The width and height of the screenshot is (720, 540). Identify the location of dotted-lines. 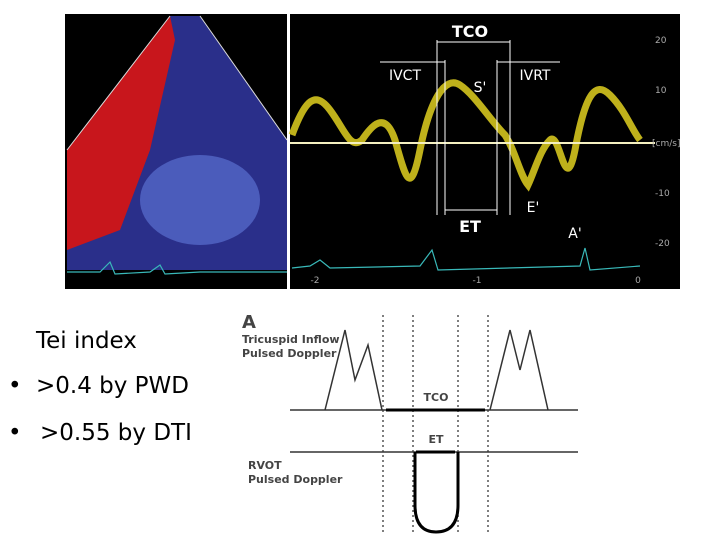
(435, 425).